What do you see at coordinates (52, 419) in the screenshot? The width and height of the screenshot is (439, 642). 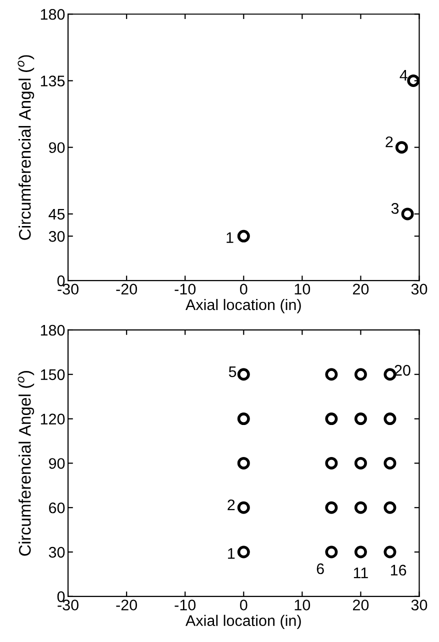 I see `y-tick-label: 120` at bounding box center [52, 419].